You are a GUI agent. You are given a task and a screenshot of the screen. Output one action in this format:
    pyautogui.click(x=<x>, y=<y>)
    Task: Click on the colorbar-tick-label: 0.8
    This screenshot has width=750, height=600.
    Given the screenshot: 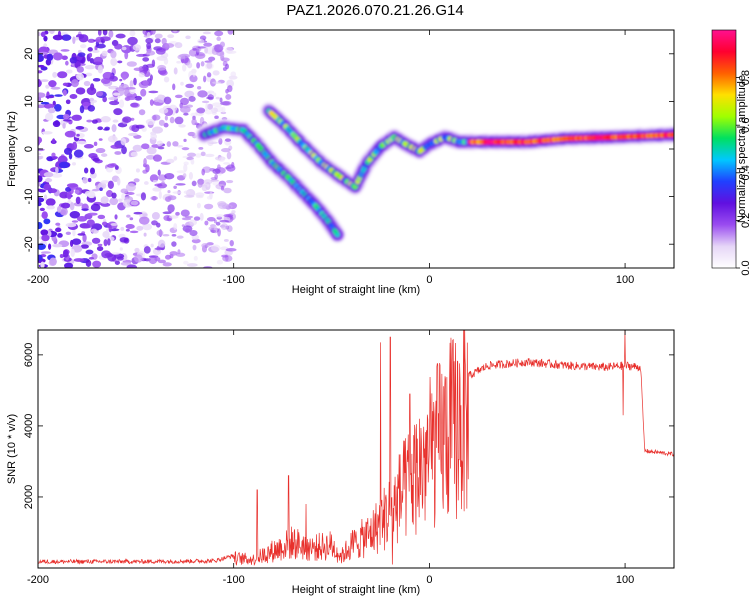 What is the action you would take?
    pyautogui.click(x=745, y=77)
    